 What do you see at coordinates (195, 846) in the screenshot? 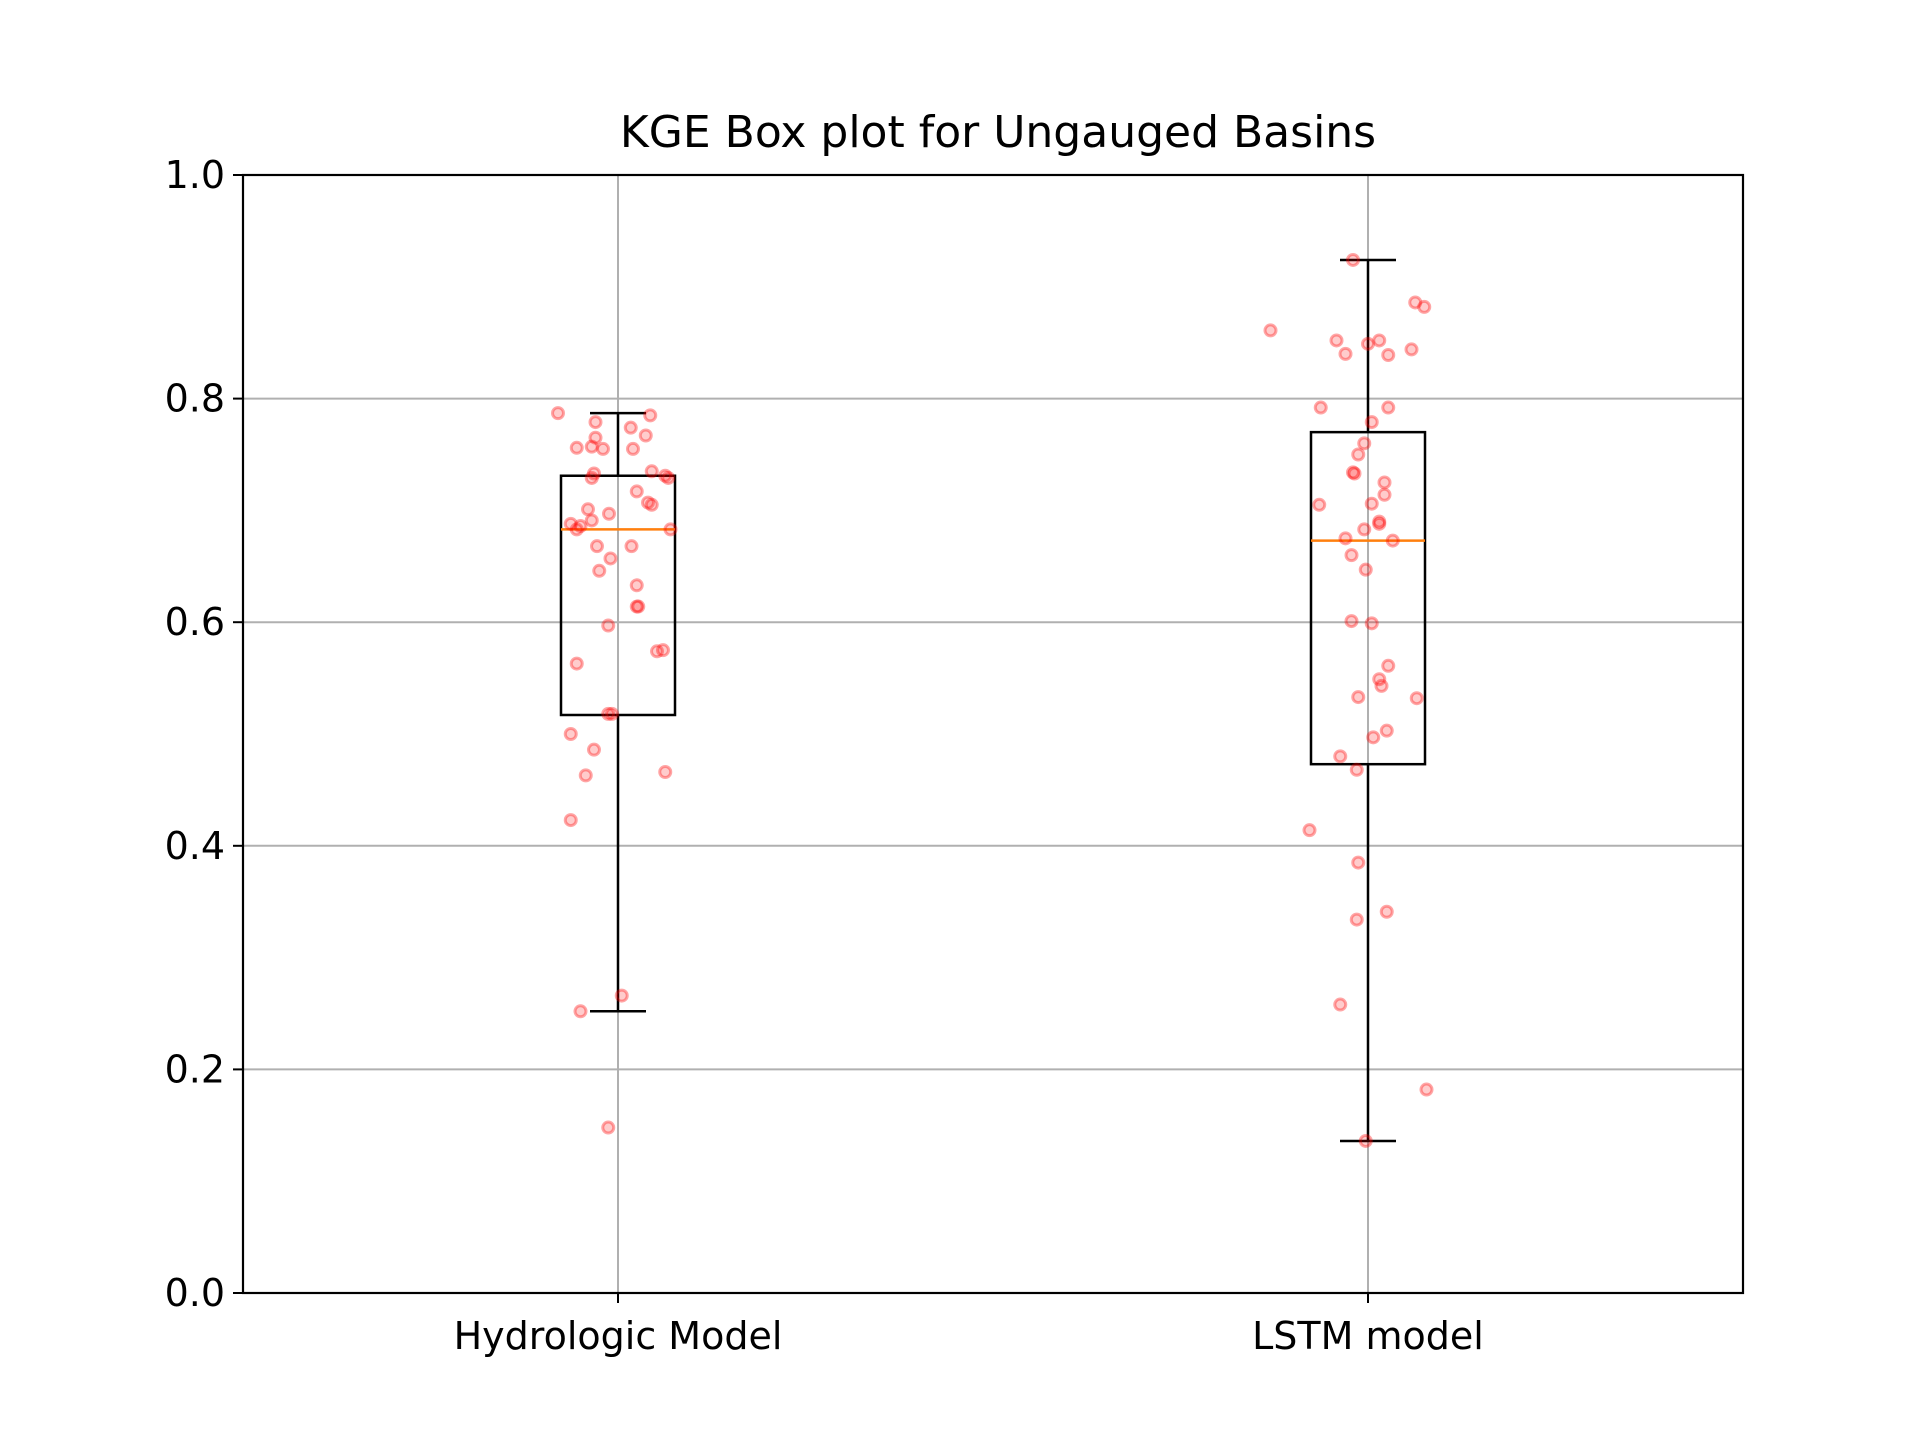
I see `y-tick-label: 0.4` at bounding box center [195, 846].